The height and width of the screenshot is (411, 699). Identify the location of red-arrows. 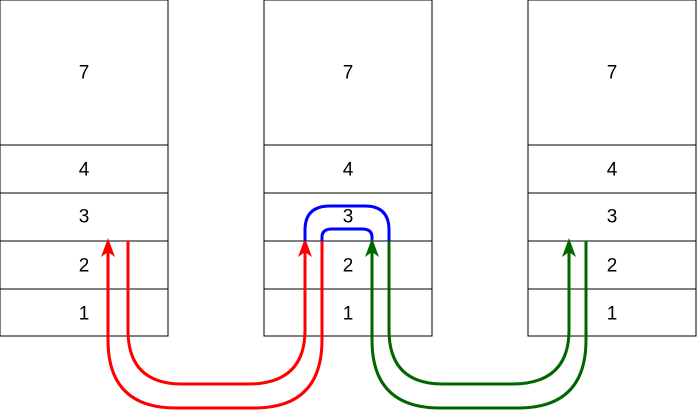
(212, 324).